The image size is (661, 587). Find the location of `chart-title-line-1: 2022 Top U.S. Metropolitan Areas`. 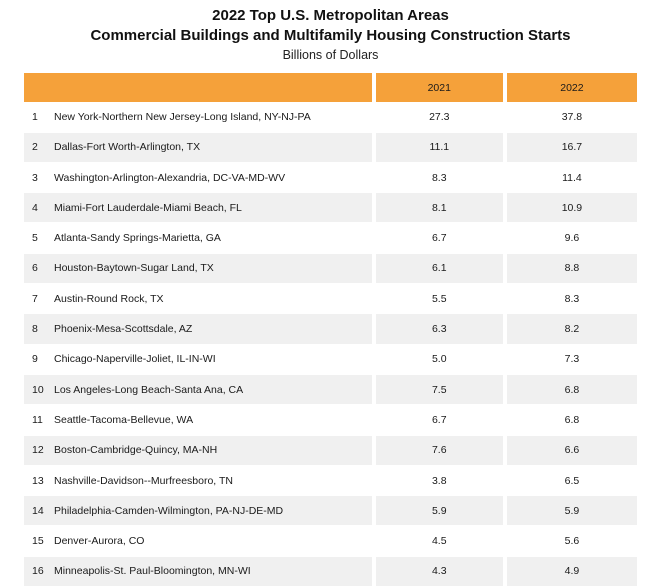

chart-title-line-1: 2022 Top U.S. Metropolitan Areas is located at coordinates (330, 15).